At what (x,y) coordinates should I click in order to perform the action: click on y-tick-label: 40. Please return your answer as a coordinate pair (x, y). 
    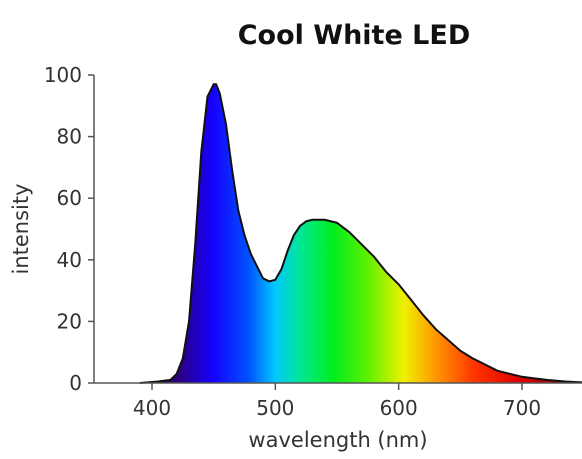
    Looking at the image, I should click on (69, 260).